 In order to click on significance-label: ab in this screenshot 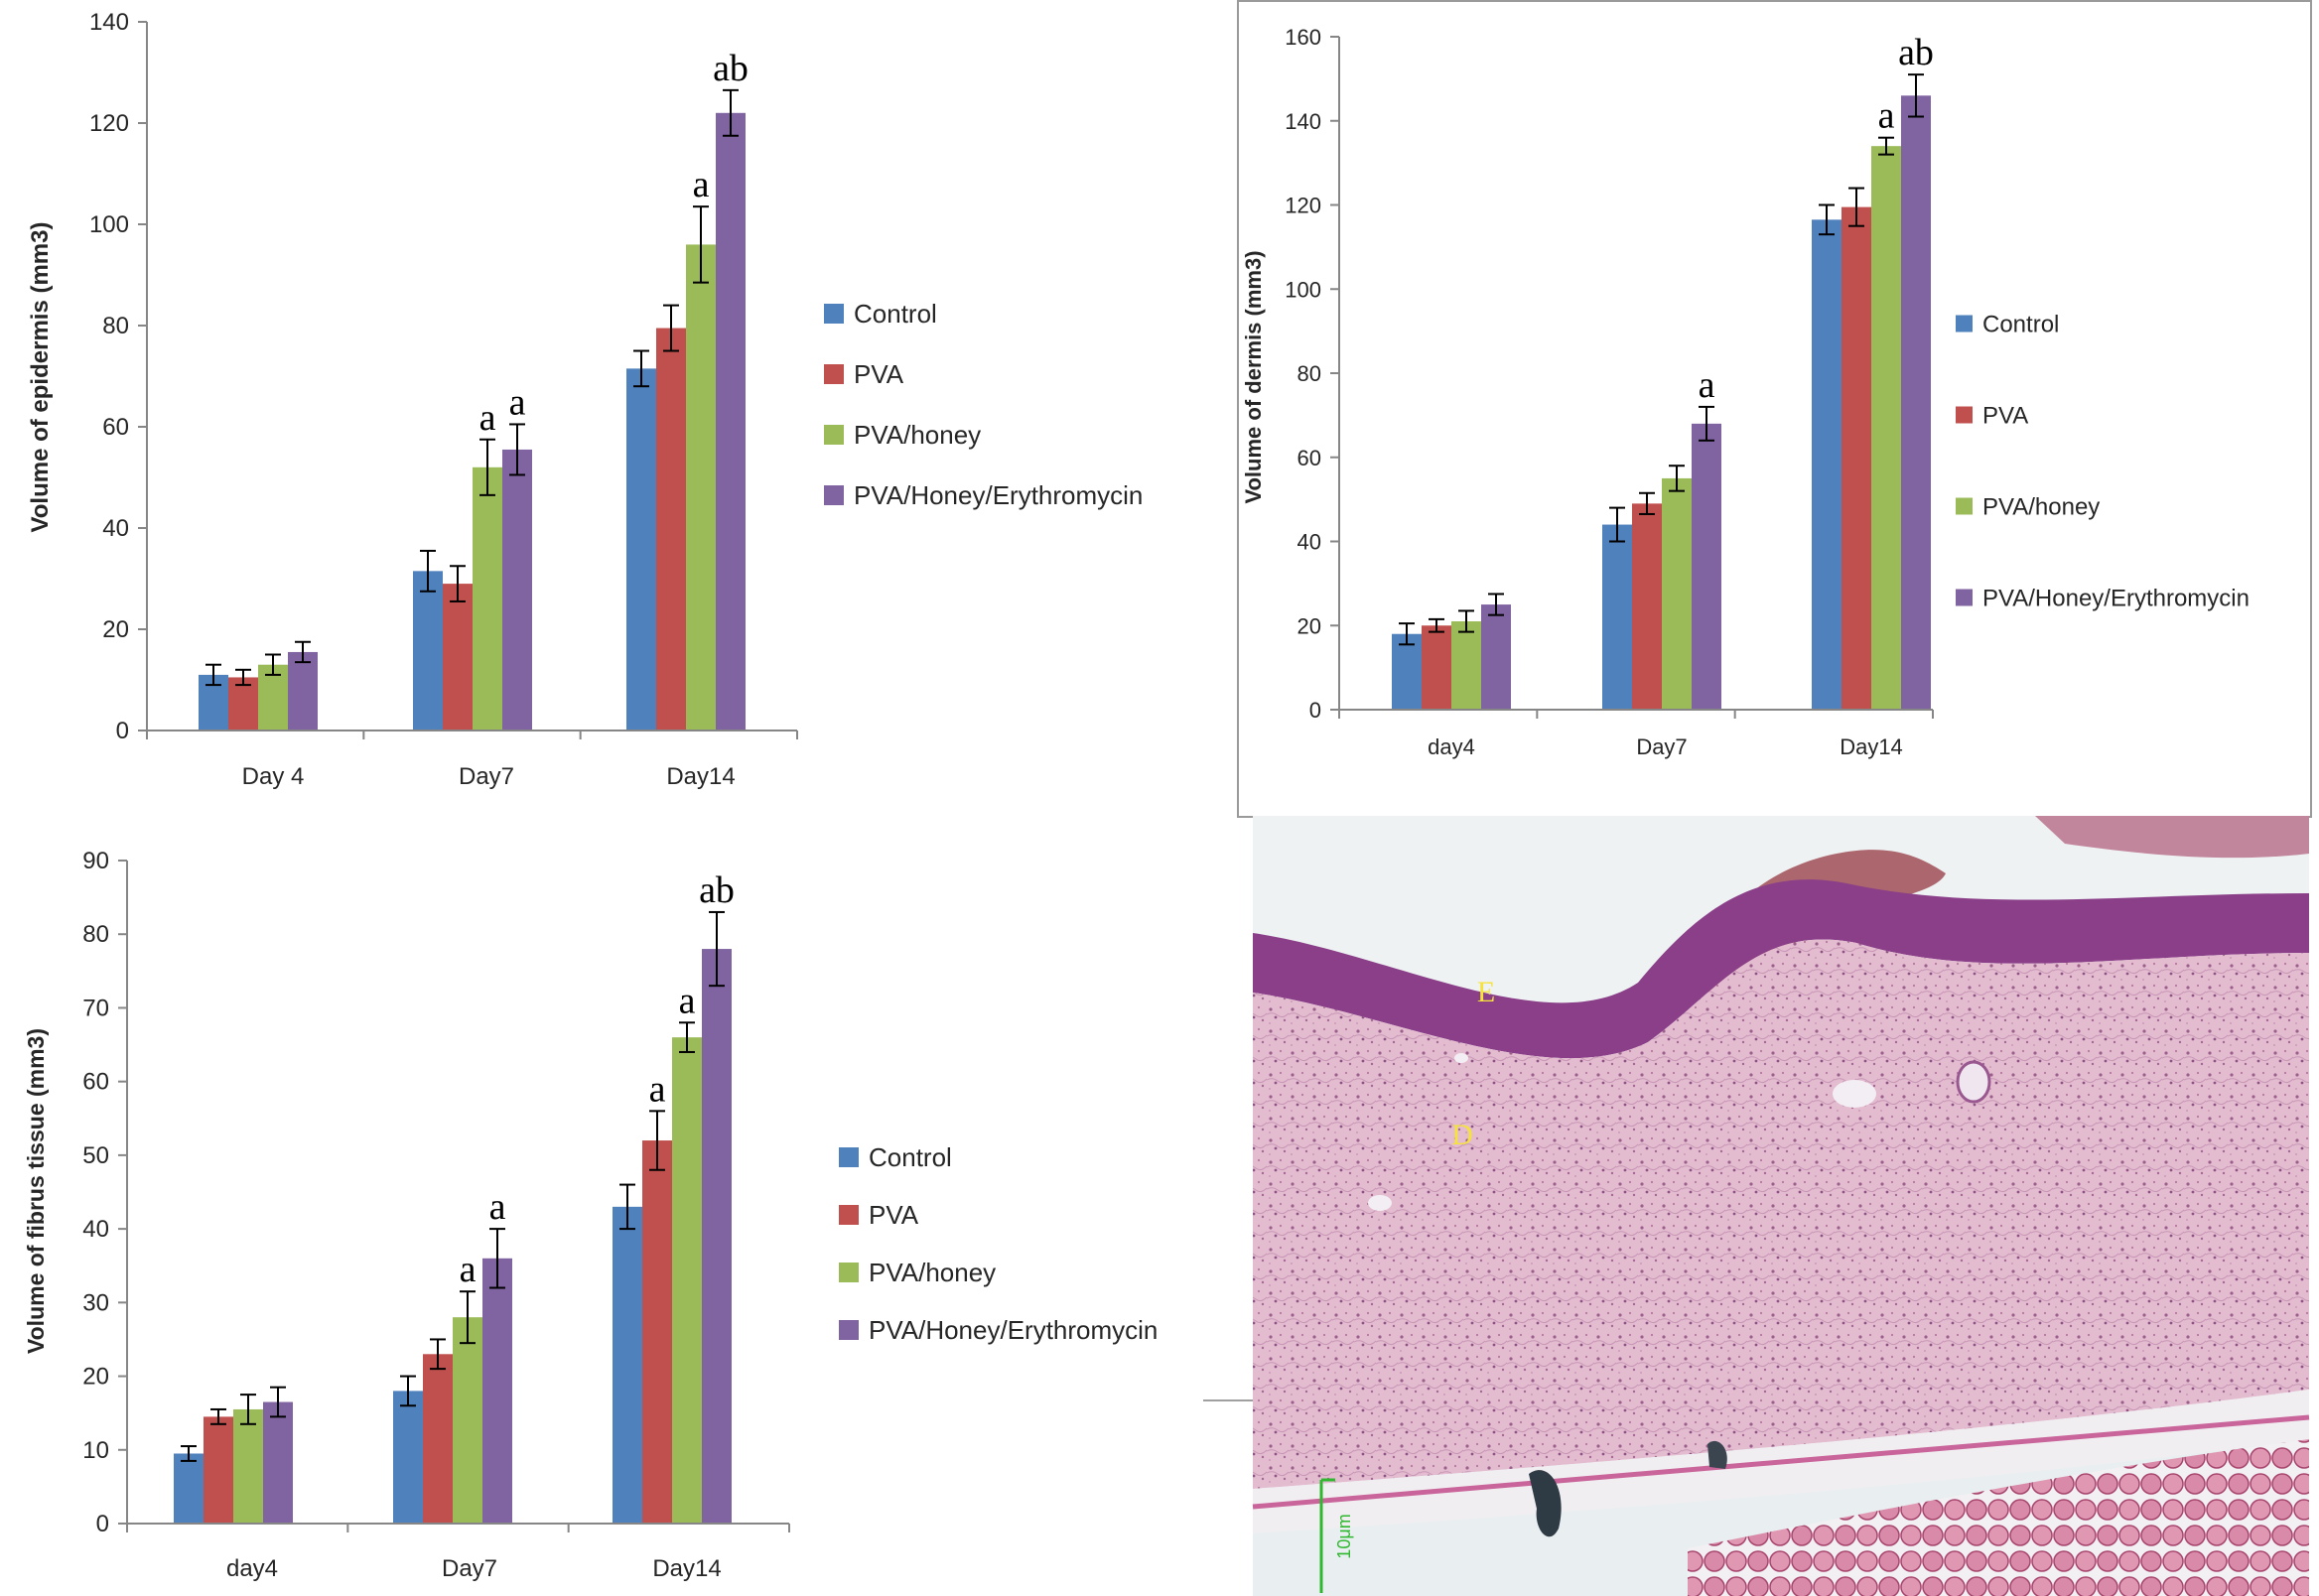, I will do `click(717, 890)`.